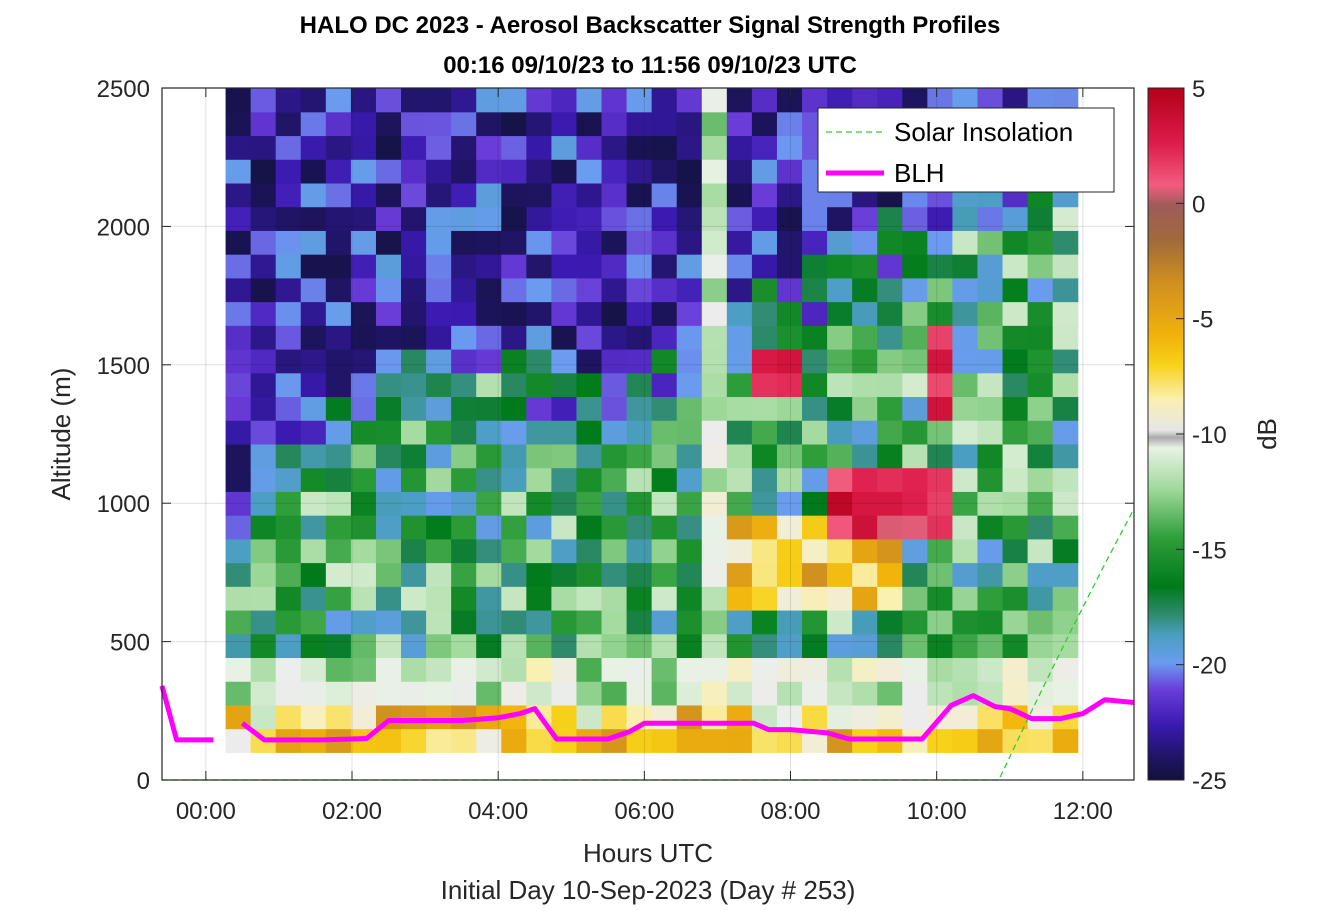 The width and height of the screenshot is (1343, 911). I want to click on legend: Solar Insolation BLH, so click(966, 150).